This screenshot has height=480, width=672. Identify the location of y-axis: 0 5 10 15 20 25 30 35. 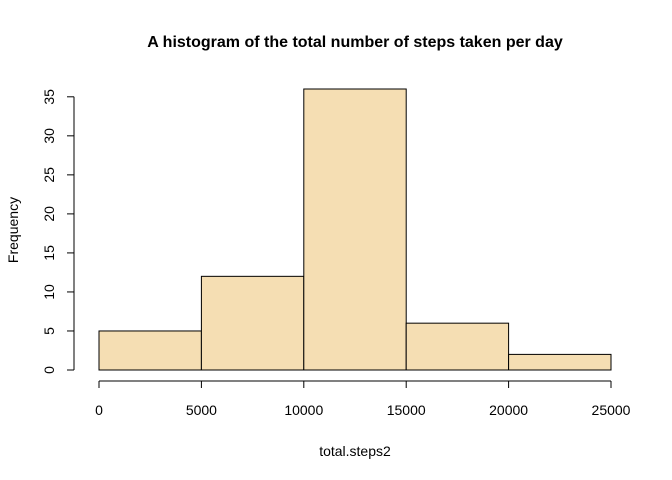
(58, 231).